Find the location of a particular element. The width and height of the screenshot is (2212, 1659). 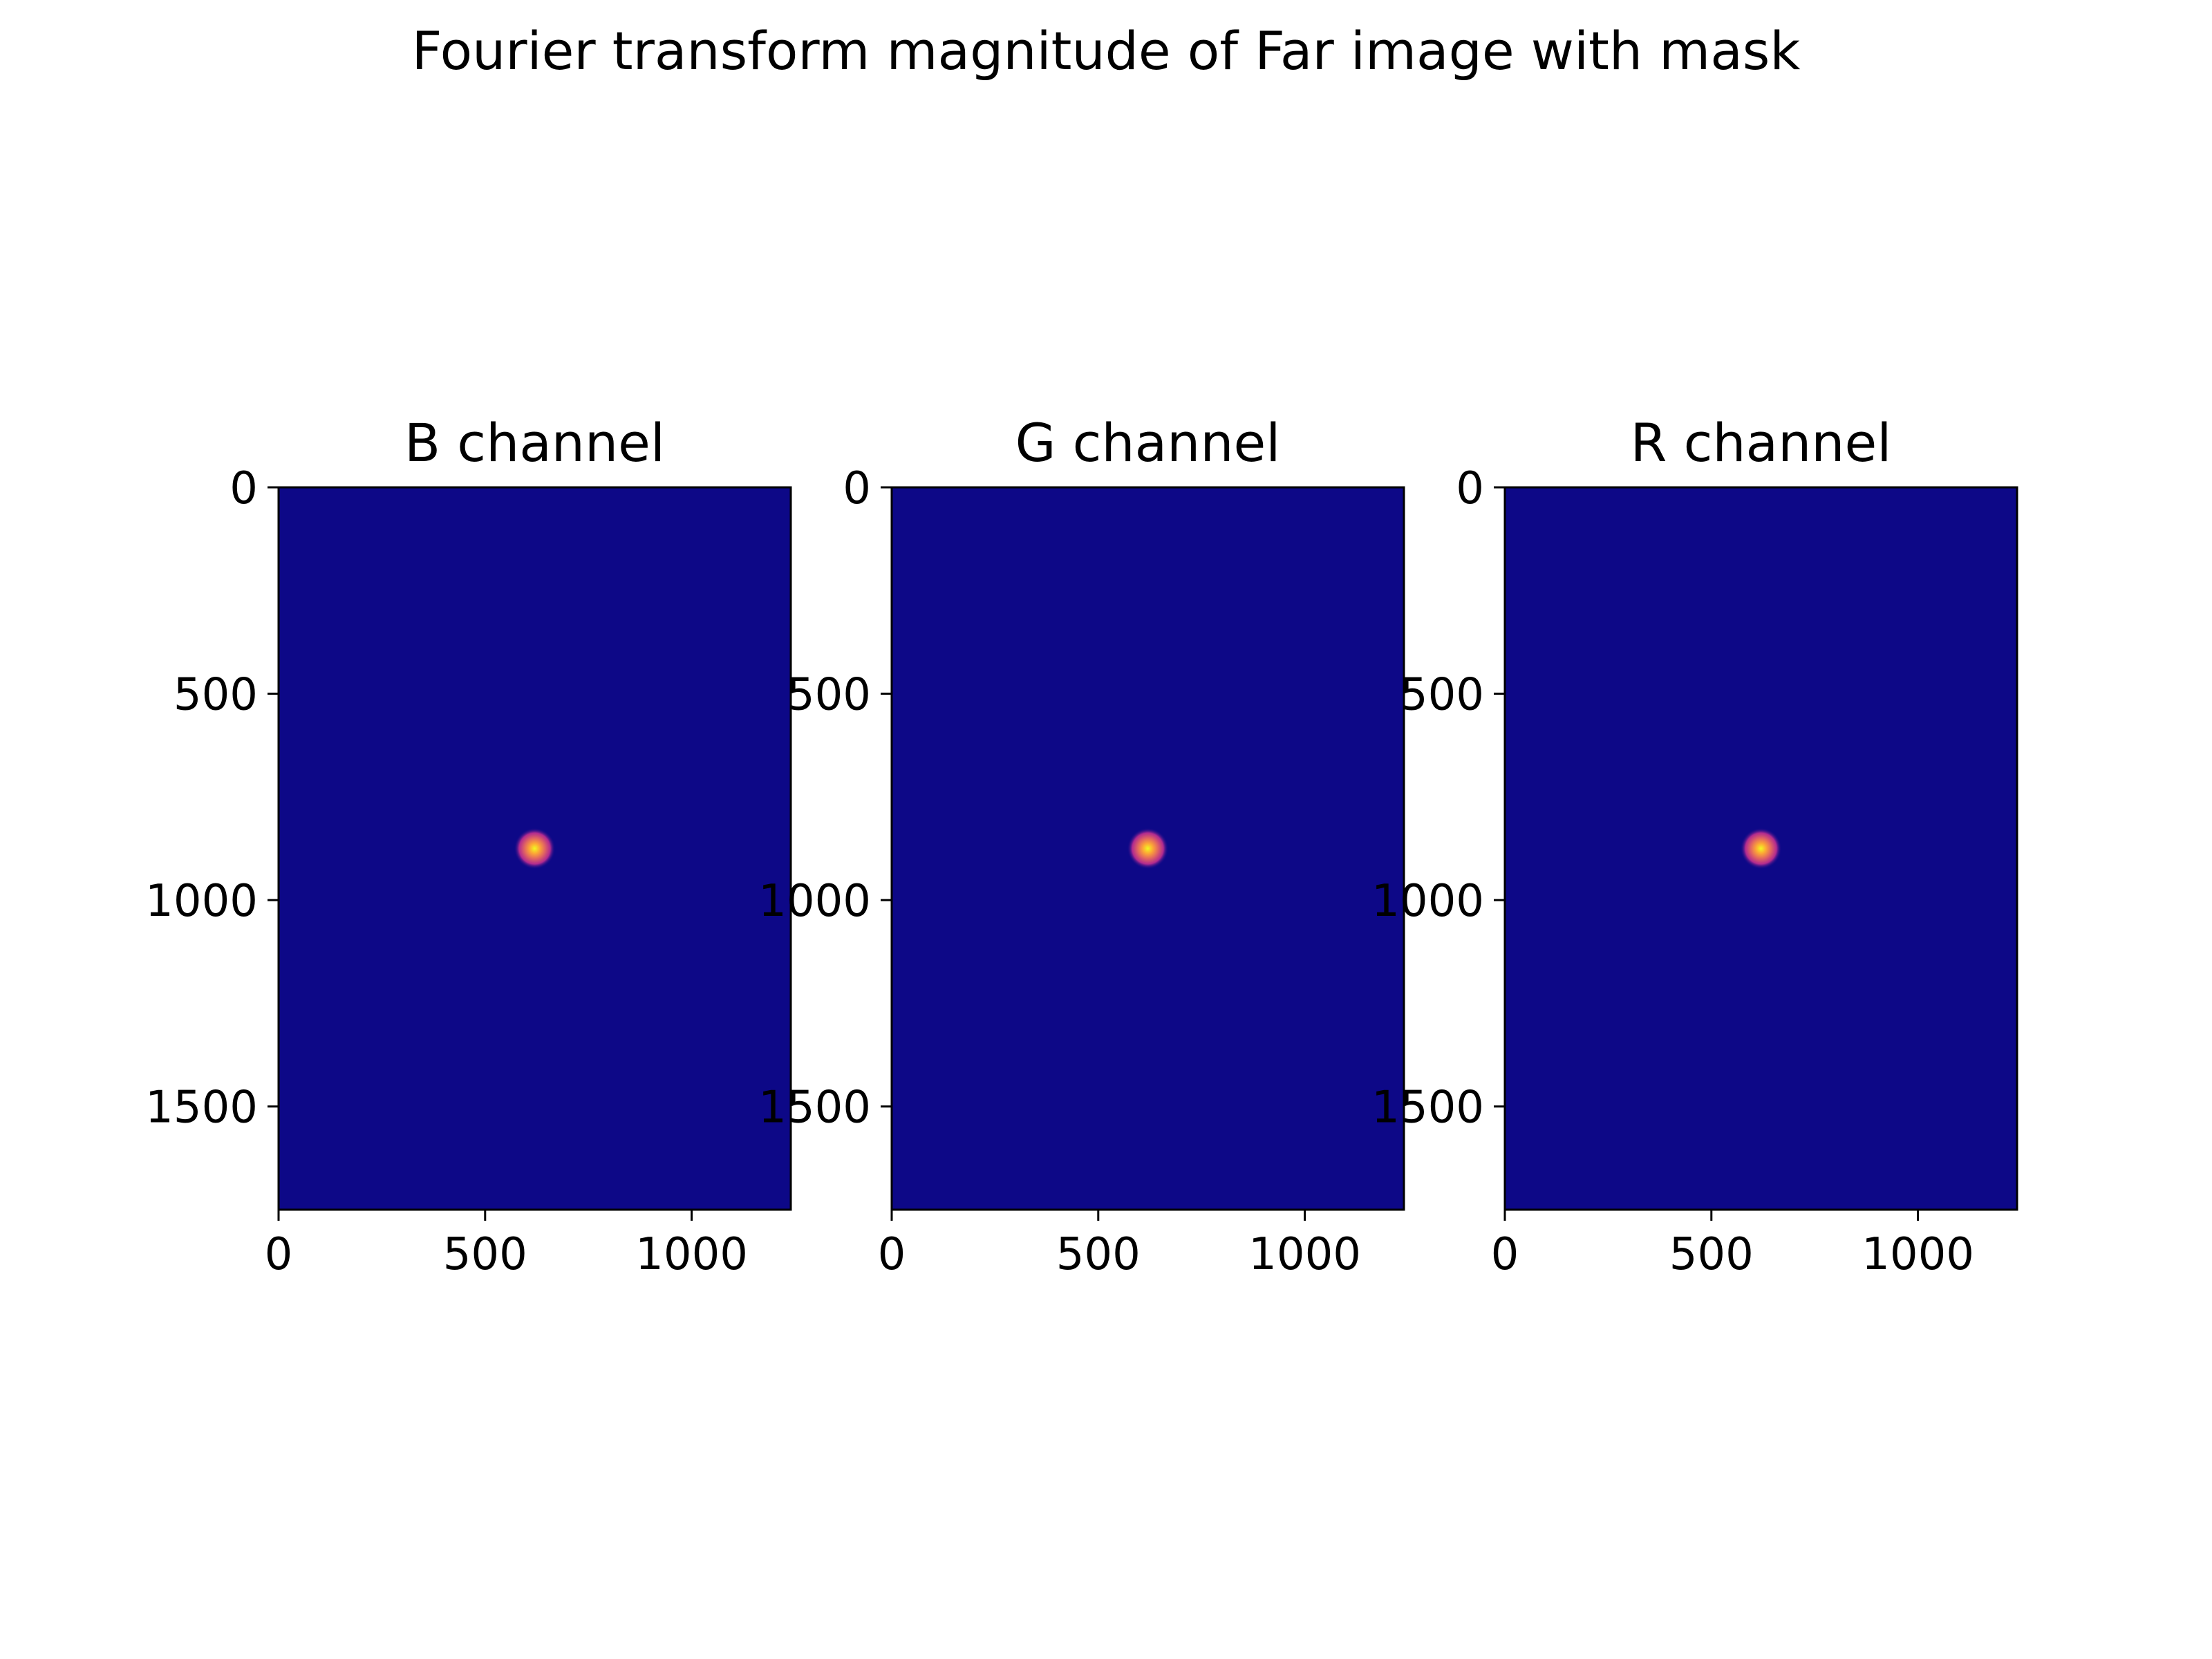

panel-title: B channel is located at coordinates (534, 443).